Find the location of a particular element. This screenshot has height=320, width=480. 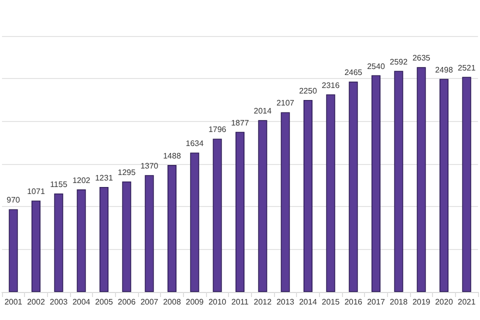

data-label: 1370 is located at coordinates (149, 166).